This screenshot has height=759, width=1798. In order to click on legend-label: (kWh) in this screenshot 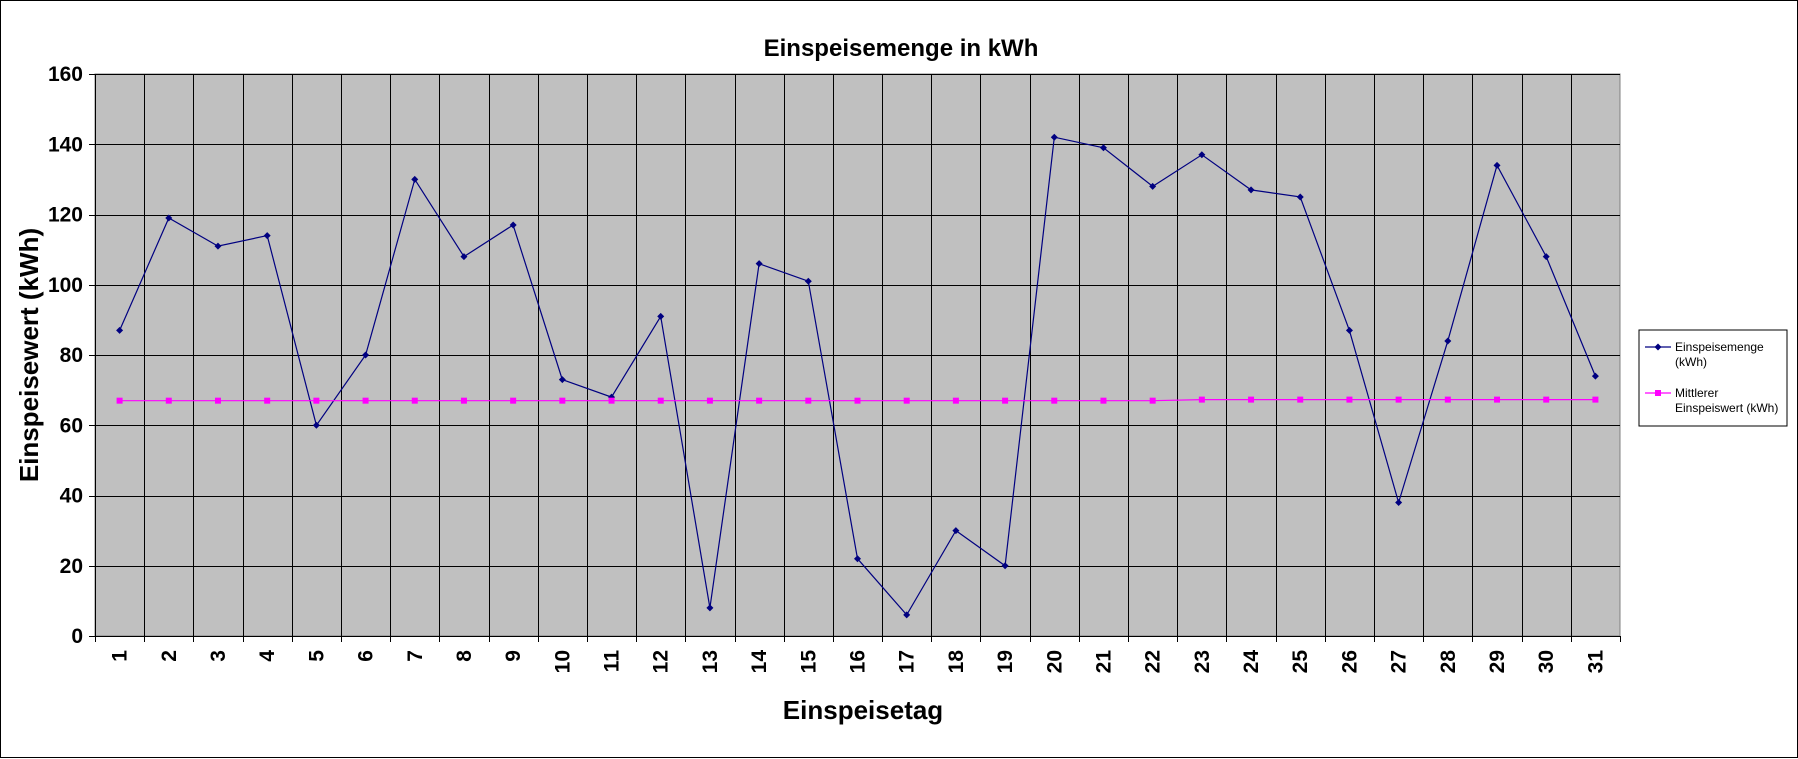, I will do `click(1691, 362)`.